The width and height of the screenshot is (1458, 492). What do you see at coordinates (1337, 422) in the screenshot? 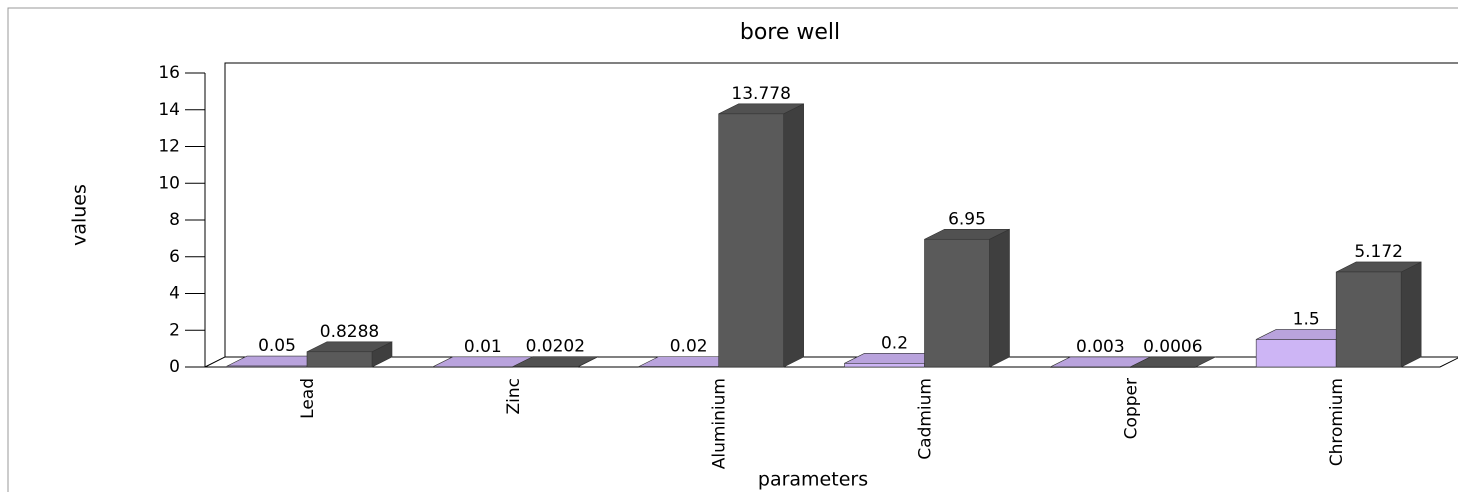
I see `x-tick-label: Chromium` at bounding box center [1337, 422].